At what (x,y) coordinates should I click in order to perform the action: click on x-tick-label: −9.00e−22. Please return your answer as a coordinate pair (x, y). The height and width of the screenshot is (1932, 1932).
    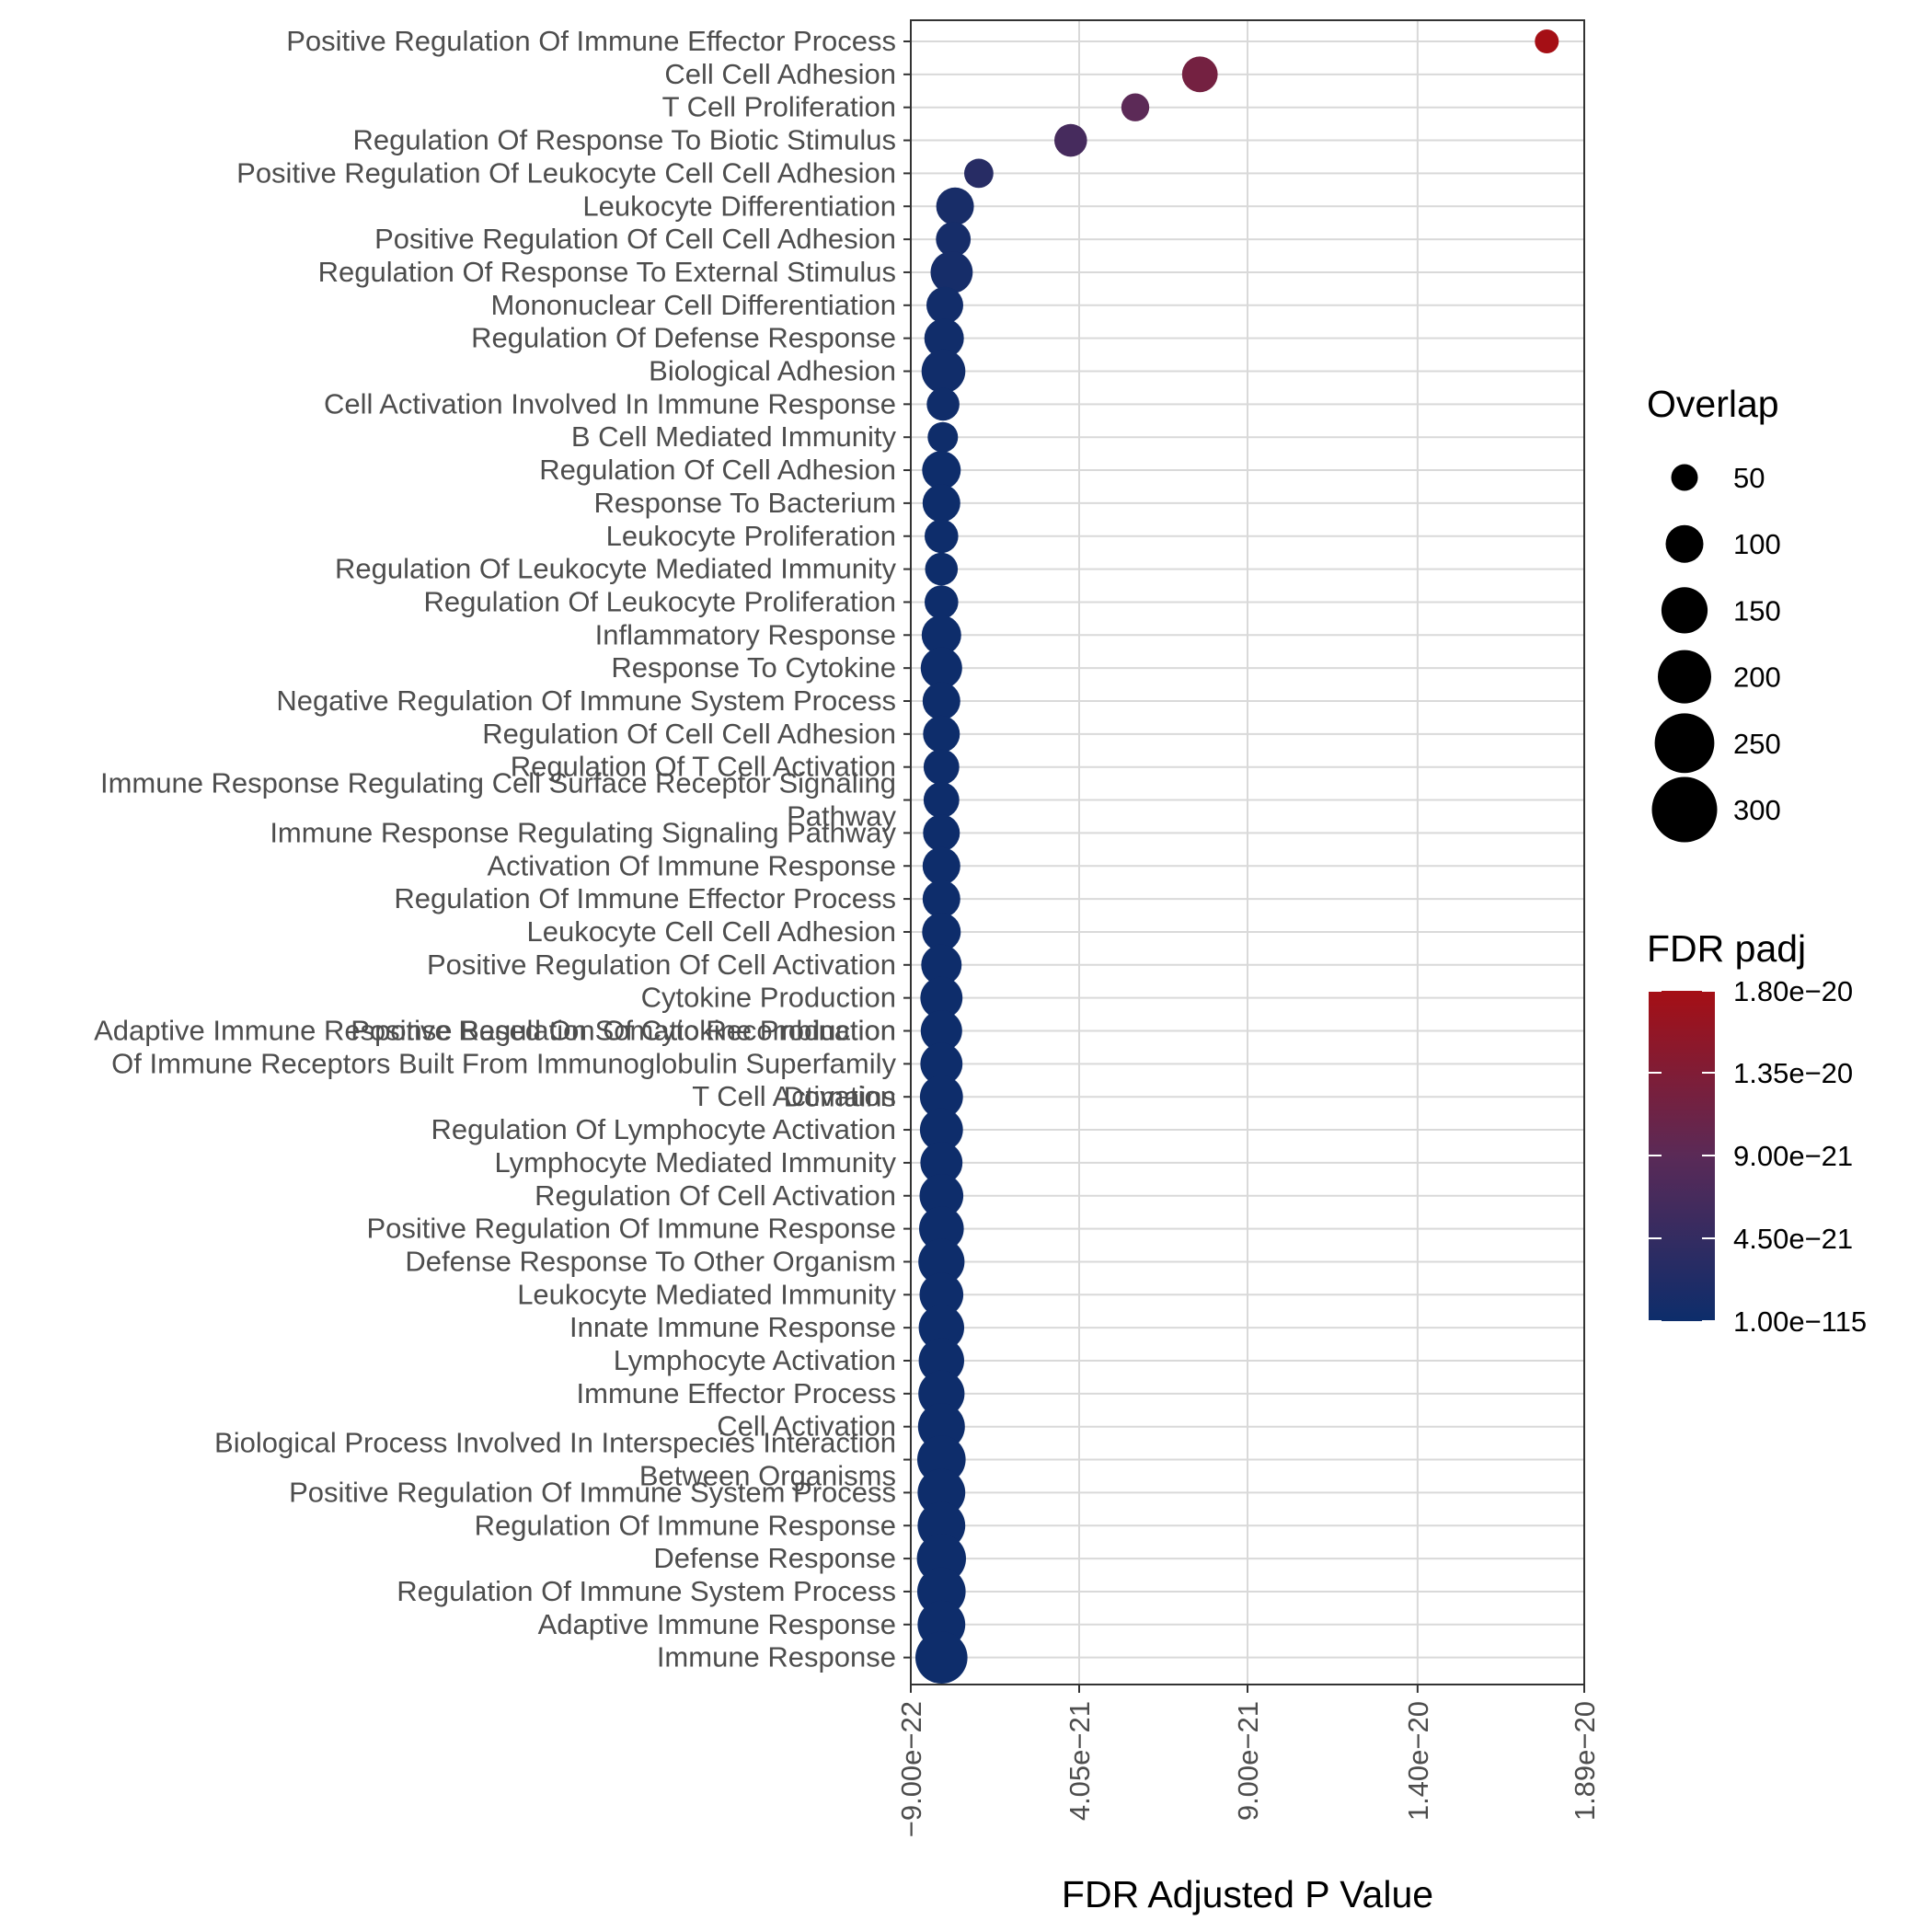
    Looking at the image, I should click on (911, 1769).